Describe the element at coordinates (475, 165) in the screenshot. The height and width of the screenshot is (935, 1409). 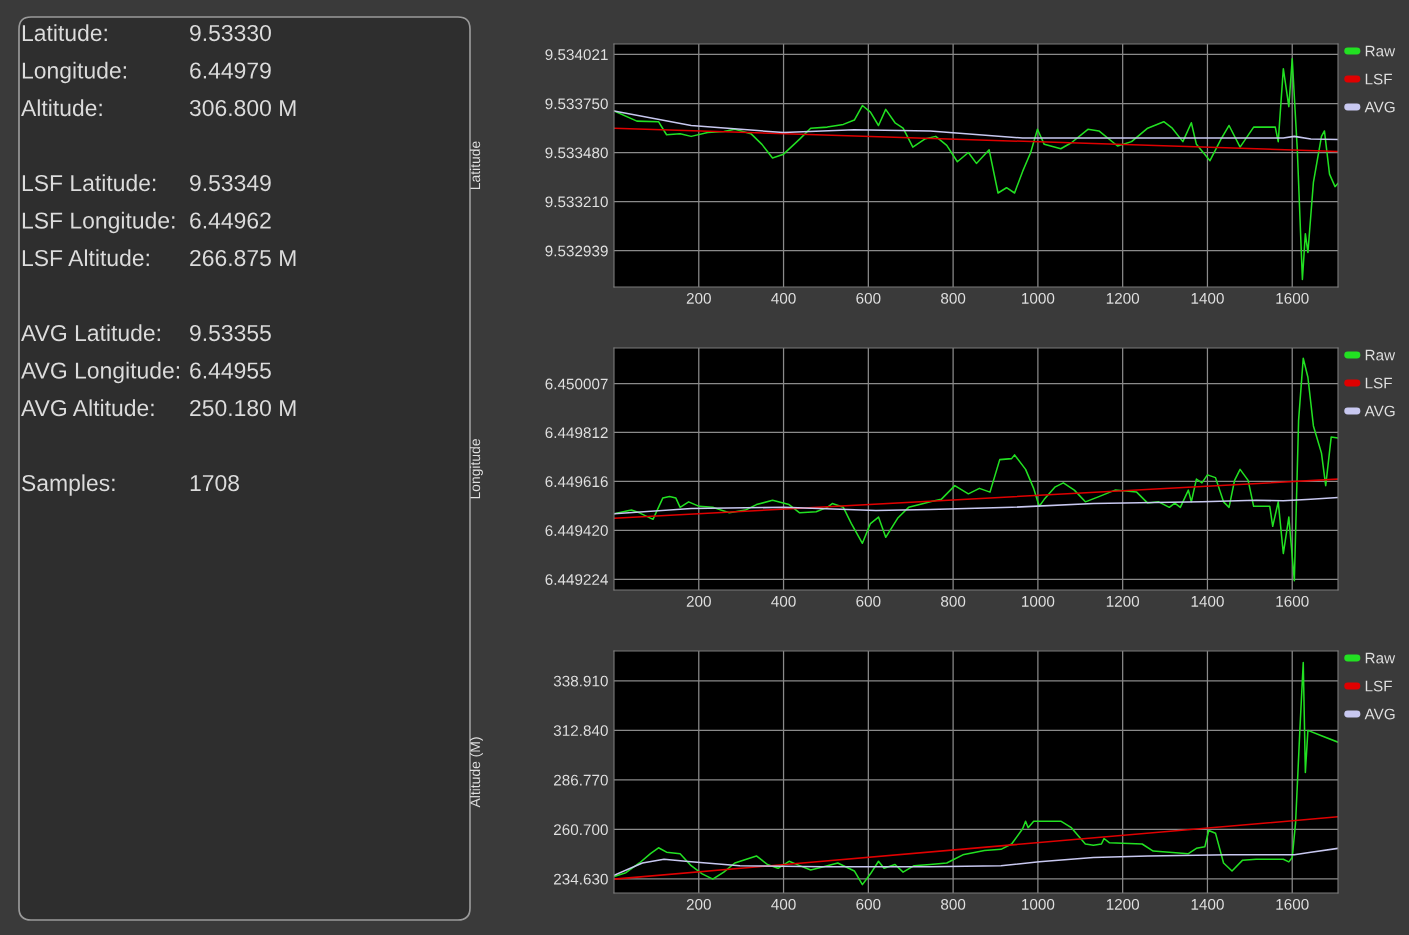
I see `y-axis-title: Latitude` at that location.